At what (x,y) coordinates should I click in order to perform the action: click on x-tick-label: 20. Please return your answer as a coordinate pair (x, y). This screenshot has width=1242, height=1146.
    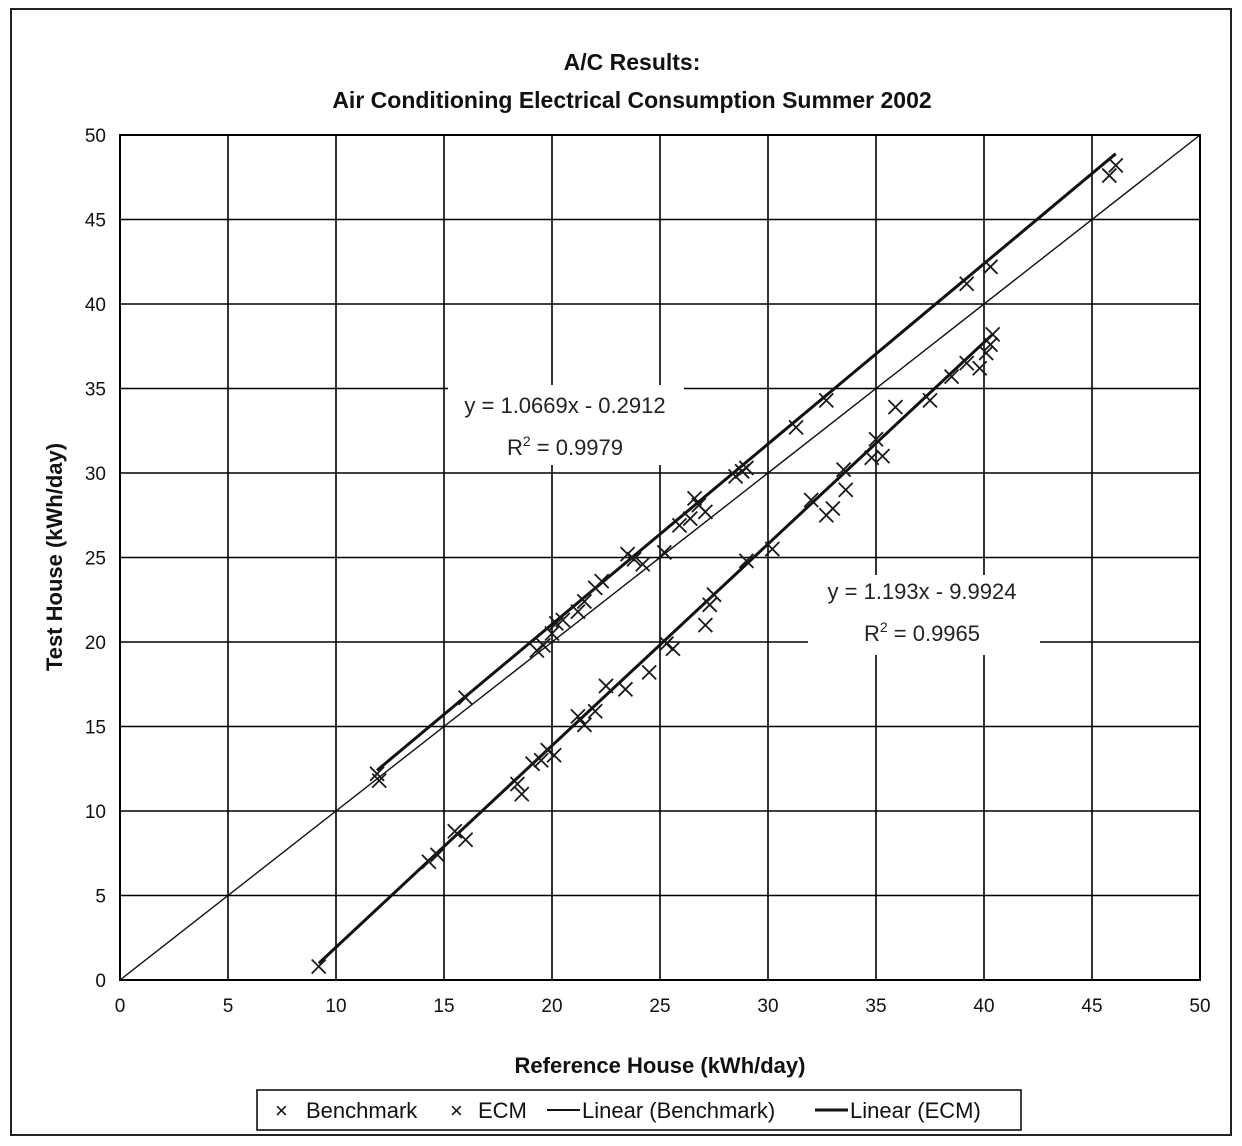
    Looking at the image, I should click on (551, 1006).